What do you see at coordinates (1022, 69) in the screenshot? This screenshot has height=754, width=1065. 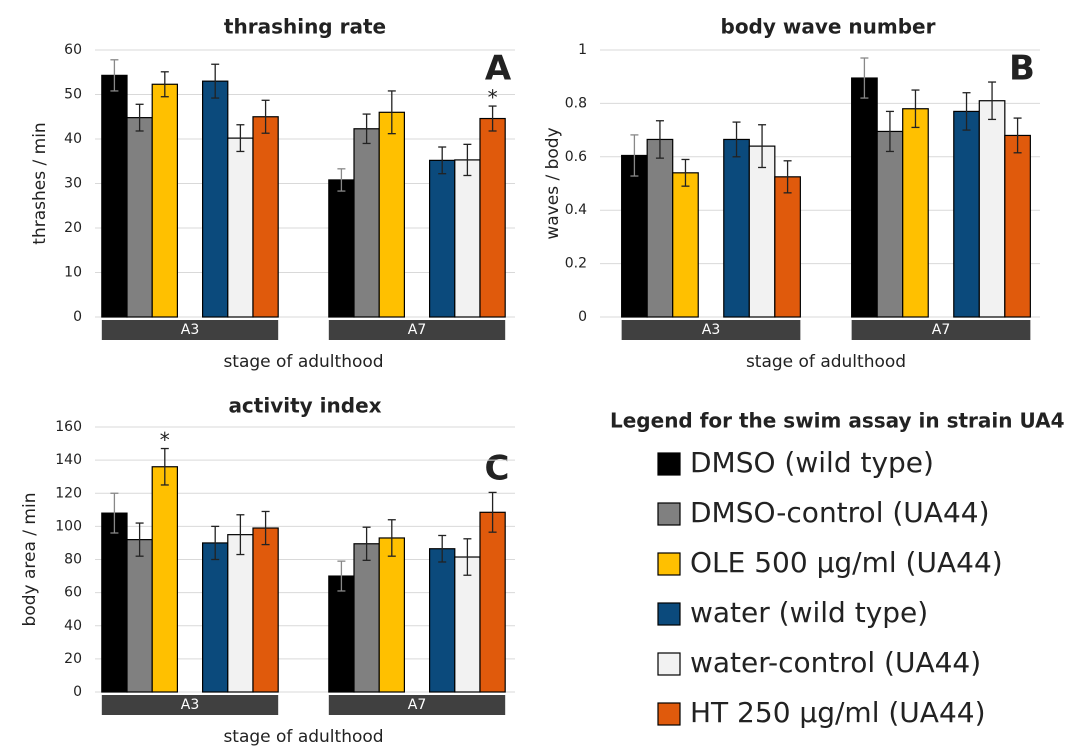 I see `panel-label: B` at bounding box center [1022, 69].